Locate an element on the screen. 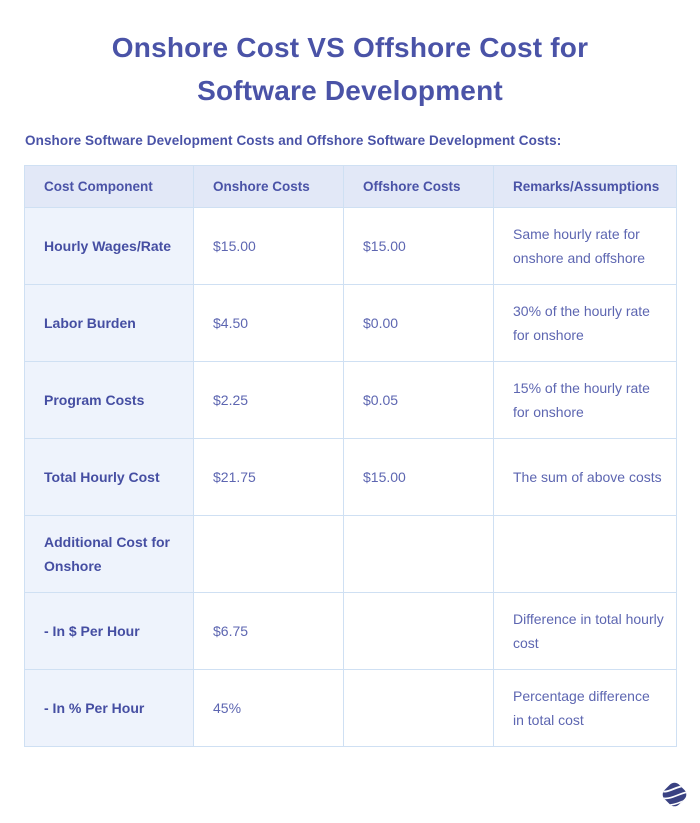 The width and height of the screenshot is (700, 823). remarks-cell: Percentage difference in total cost is located at coordinates (585, 708).